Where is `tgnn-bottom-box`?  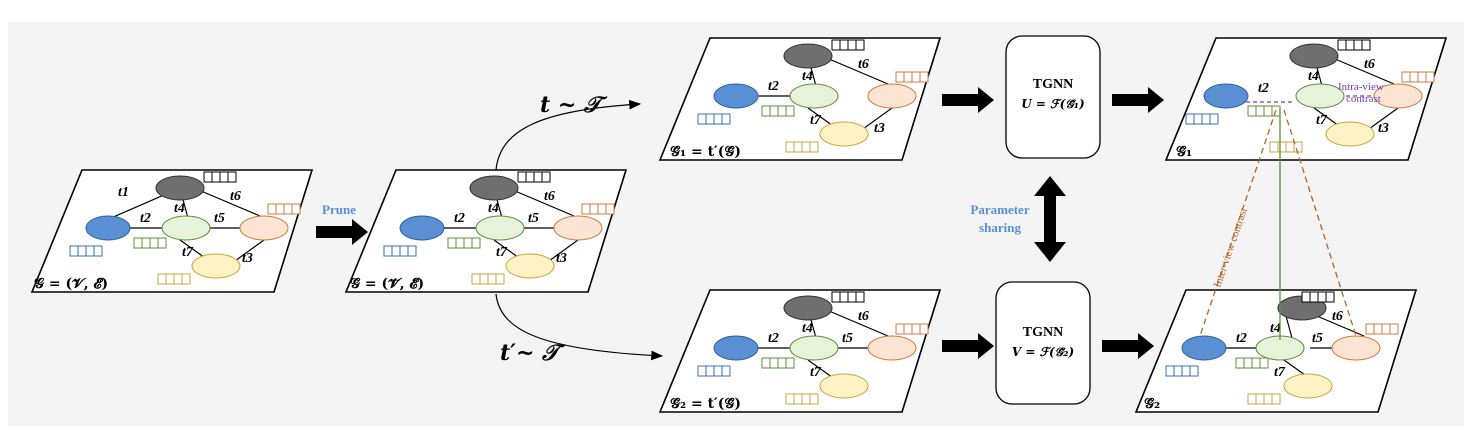
tgnn-bottom-box is located at coordinates (1043, 343).